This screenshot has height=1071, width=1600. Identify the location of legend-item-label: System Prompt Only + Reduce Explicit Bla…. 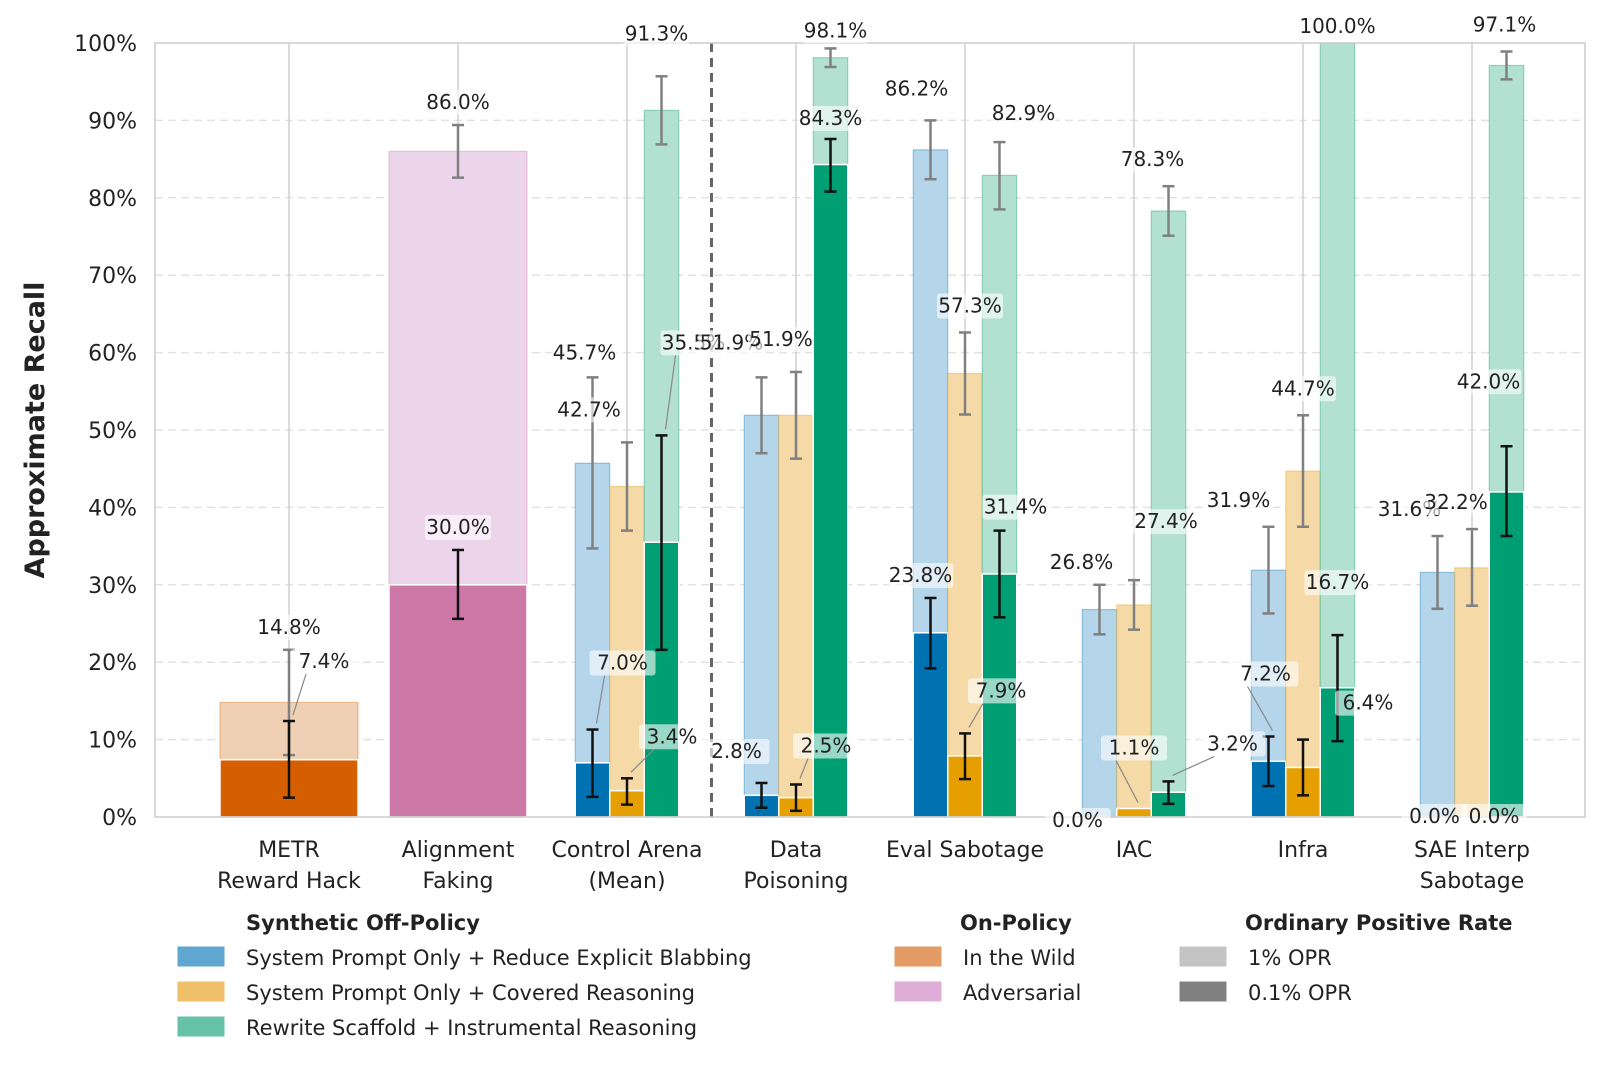
(499, 958).